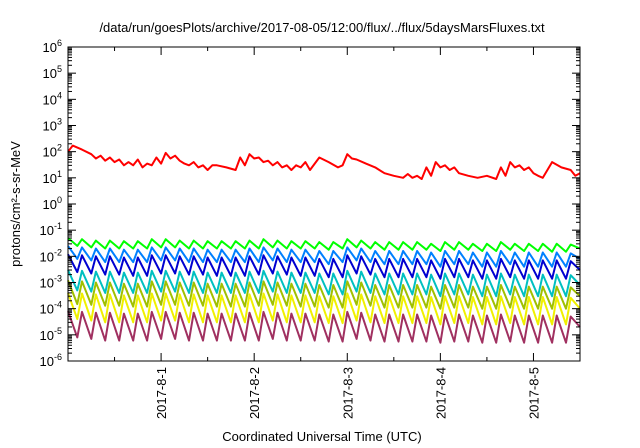 The width and height of the screenshot is (640, 448). I want to click on y-tick-label: 10¹, so click(52, 177).